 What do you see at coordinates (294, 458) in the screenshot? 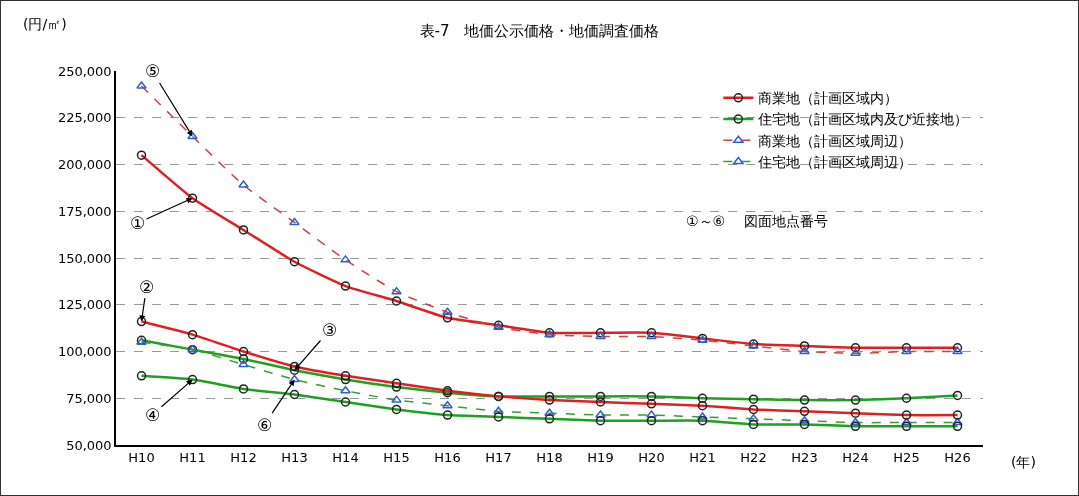
I see `x-tick-label: H13` at bounding box center [294, 458].